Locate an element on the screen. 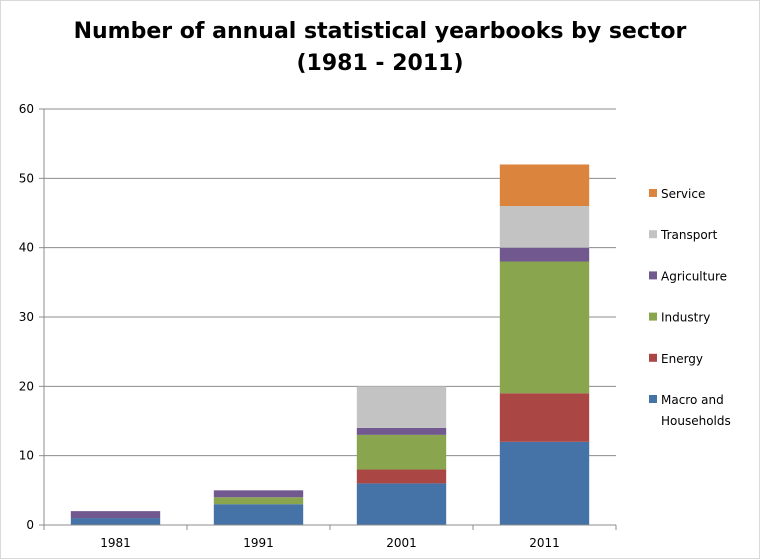  legend-label-line: Transport is located at coordinates (689, 235).